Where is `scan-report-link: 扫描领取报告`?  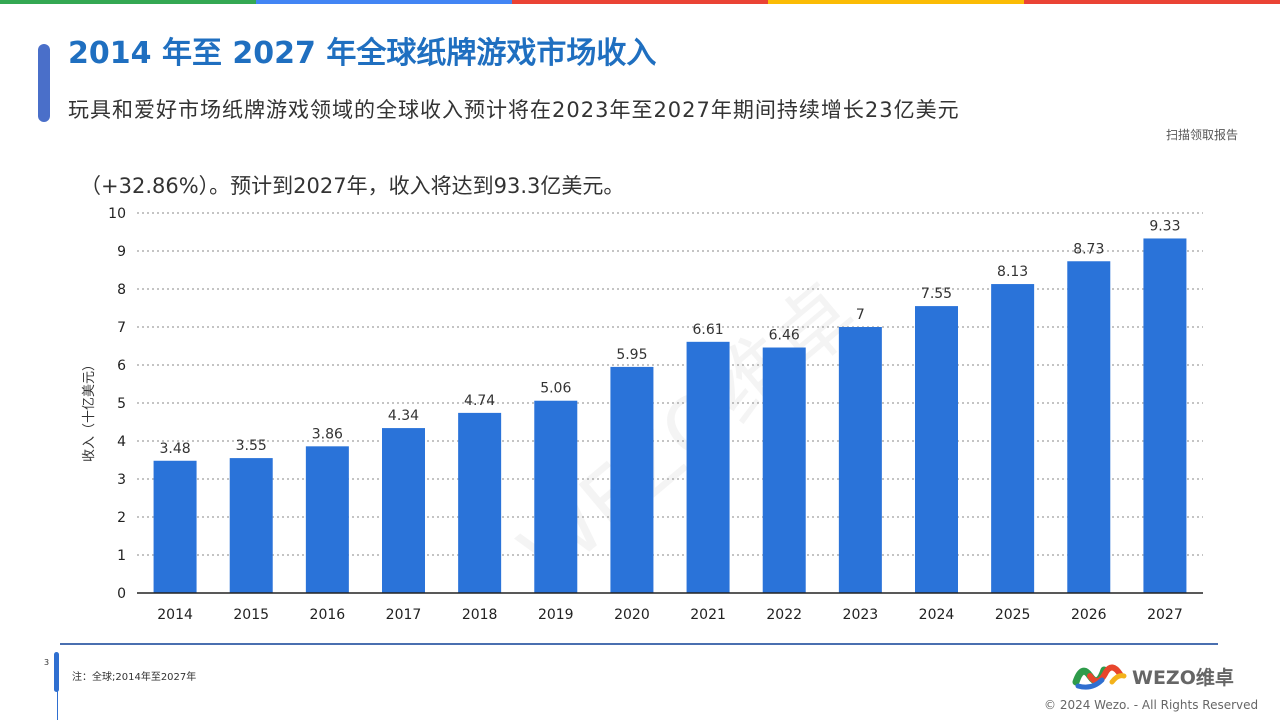 scan-report-link: 扫描领取报告 is located at coordinates (1202, 135).